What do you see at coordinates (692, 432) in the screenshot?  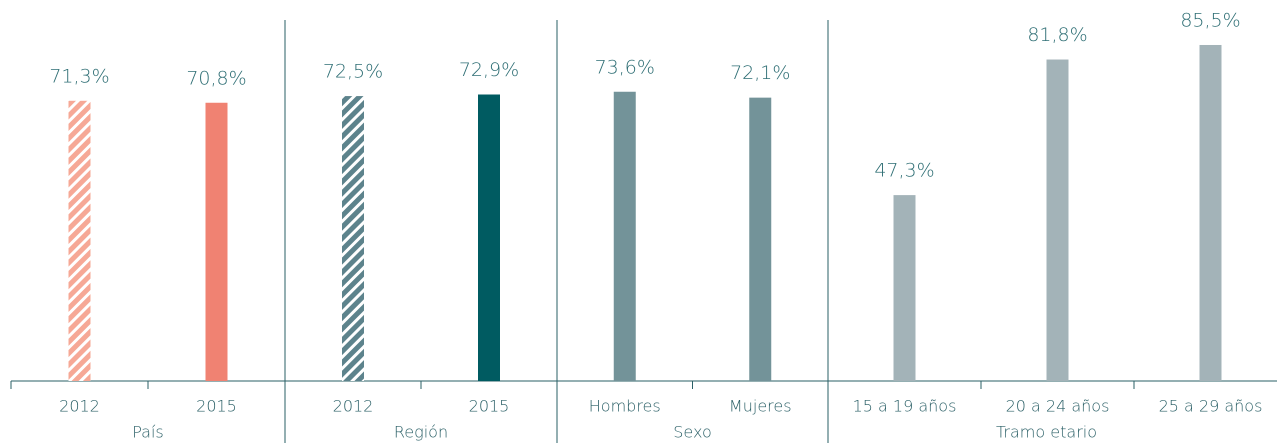 I see `group-label: Sexo` at bounding box center [692, 432].